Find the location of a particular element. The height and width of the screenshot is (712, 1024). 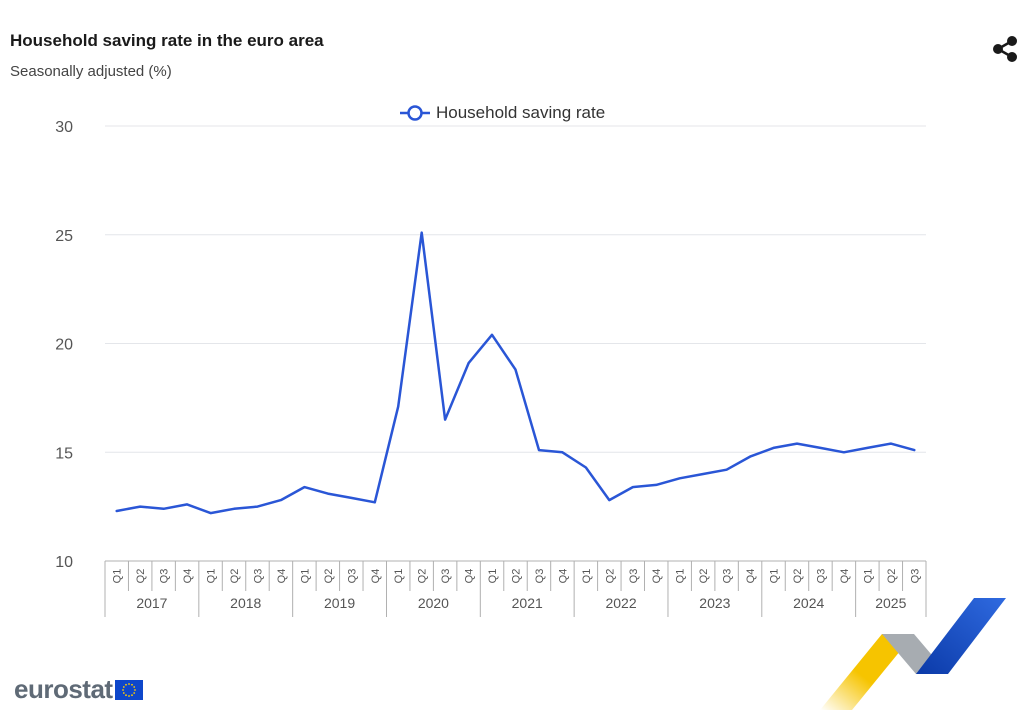

logo-text: eurostat is located at coordinates (63, 689).